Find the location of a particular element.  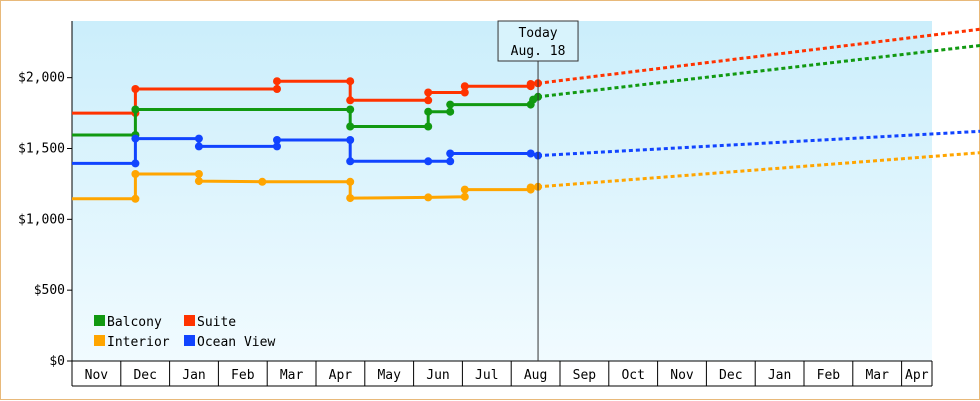

y-tick-label: $0 is located at coordinates (57, 361).